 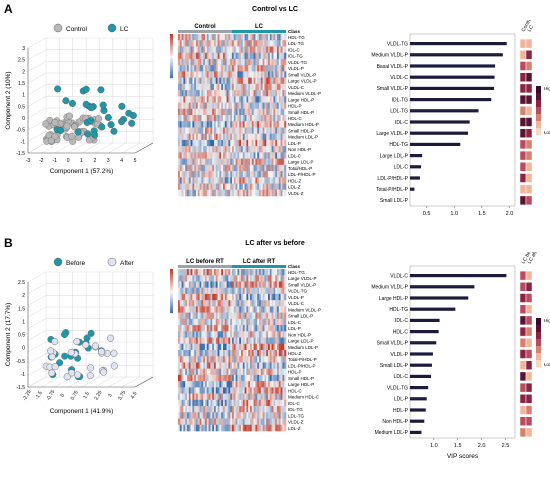 What do you see at coordinates (171, 281) in the screenshot?
I see `color-key-cell` at bounding box center [171, 281].